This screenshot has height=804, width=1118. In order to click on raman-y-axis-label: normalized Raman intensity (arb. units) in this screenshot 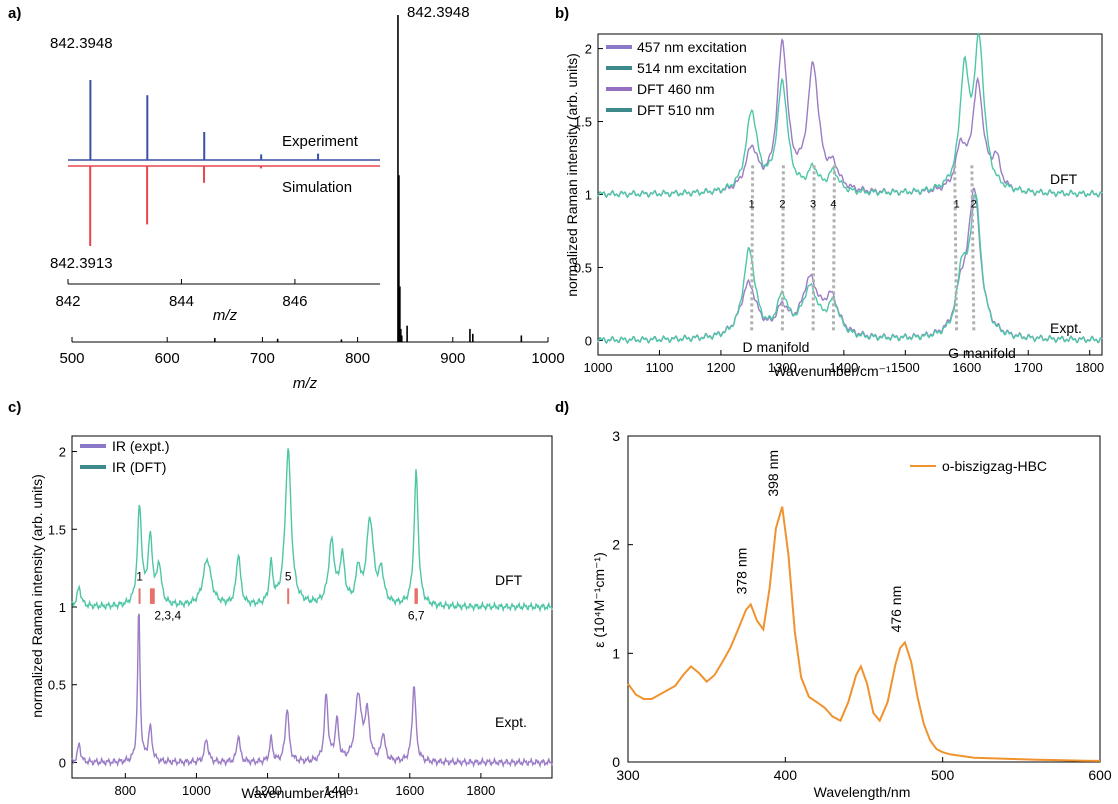, I will do `click(572, 175)`.